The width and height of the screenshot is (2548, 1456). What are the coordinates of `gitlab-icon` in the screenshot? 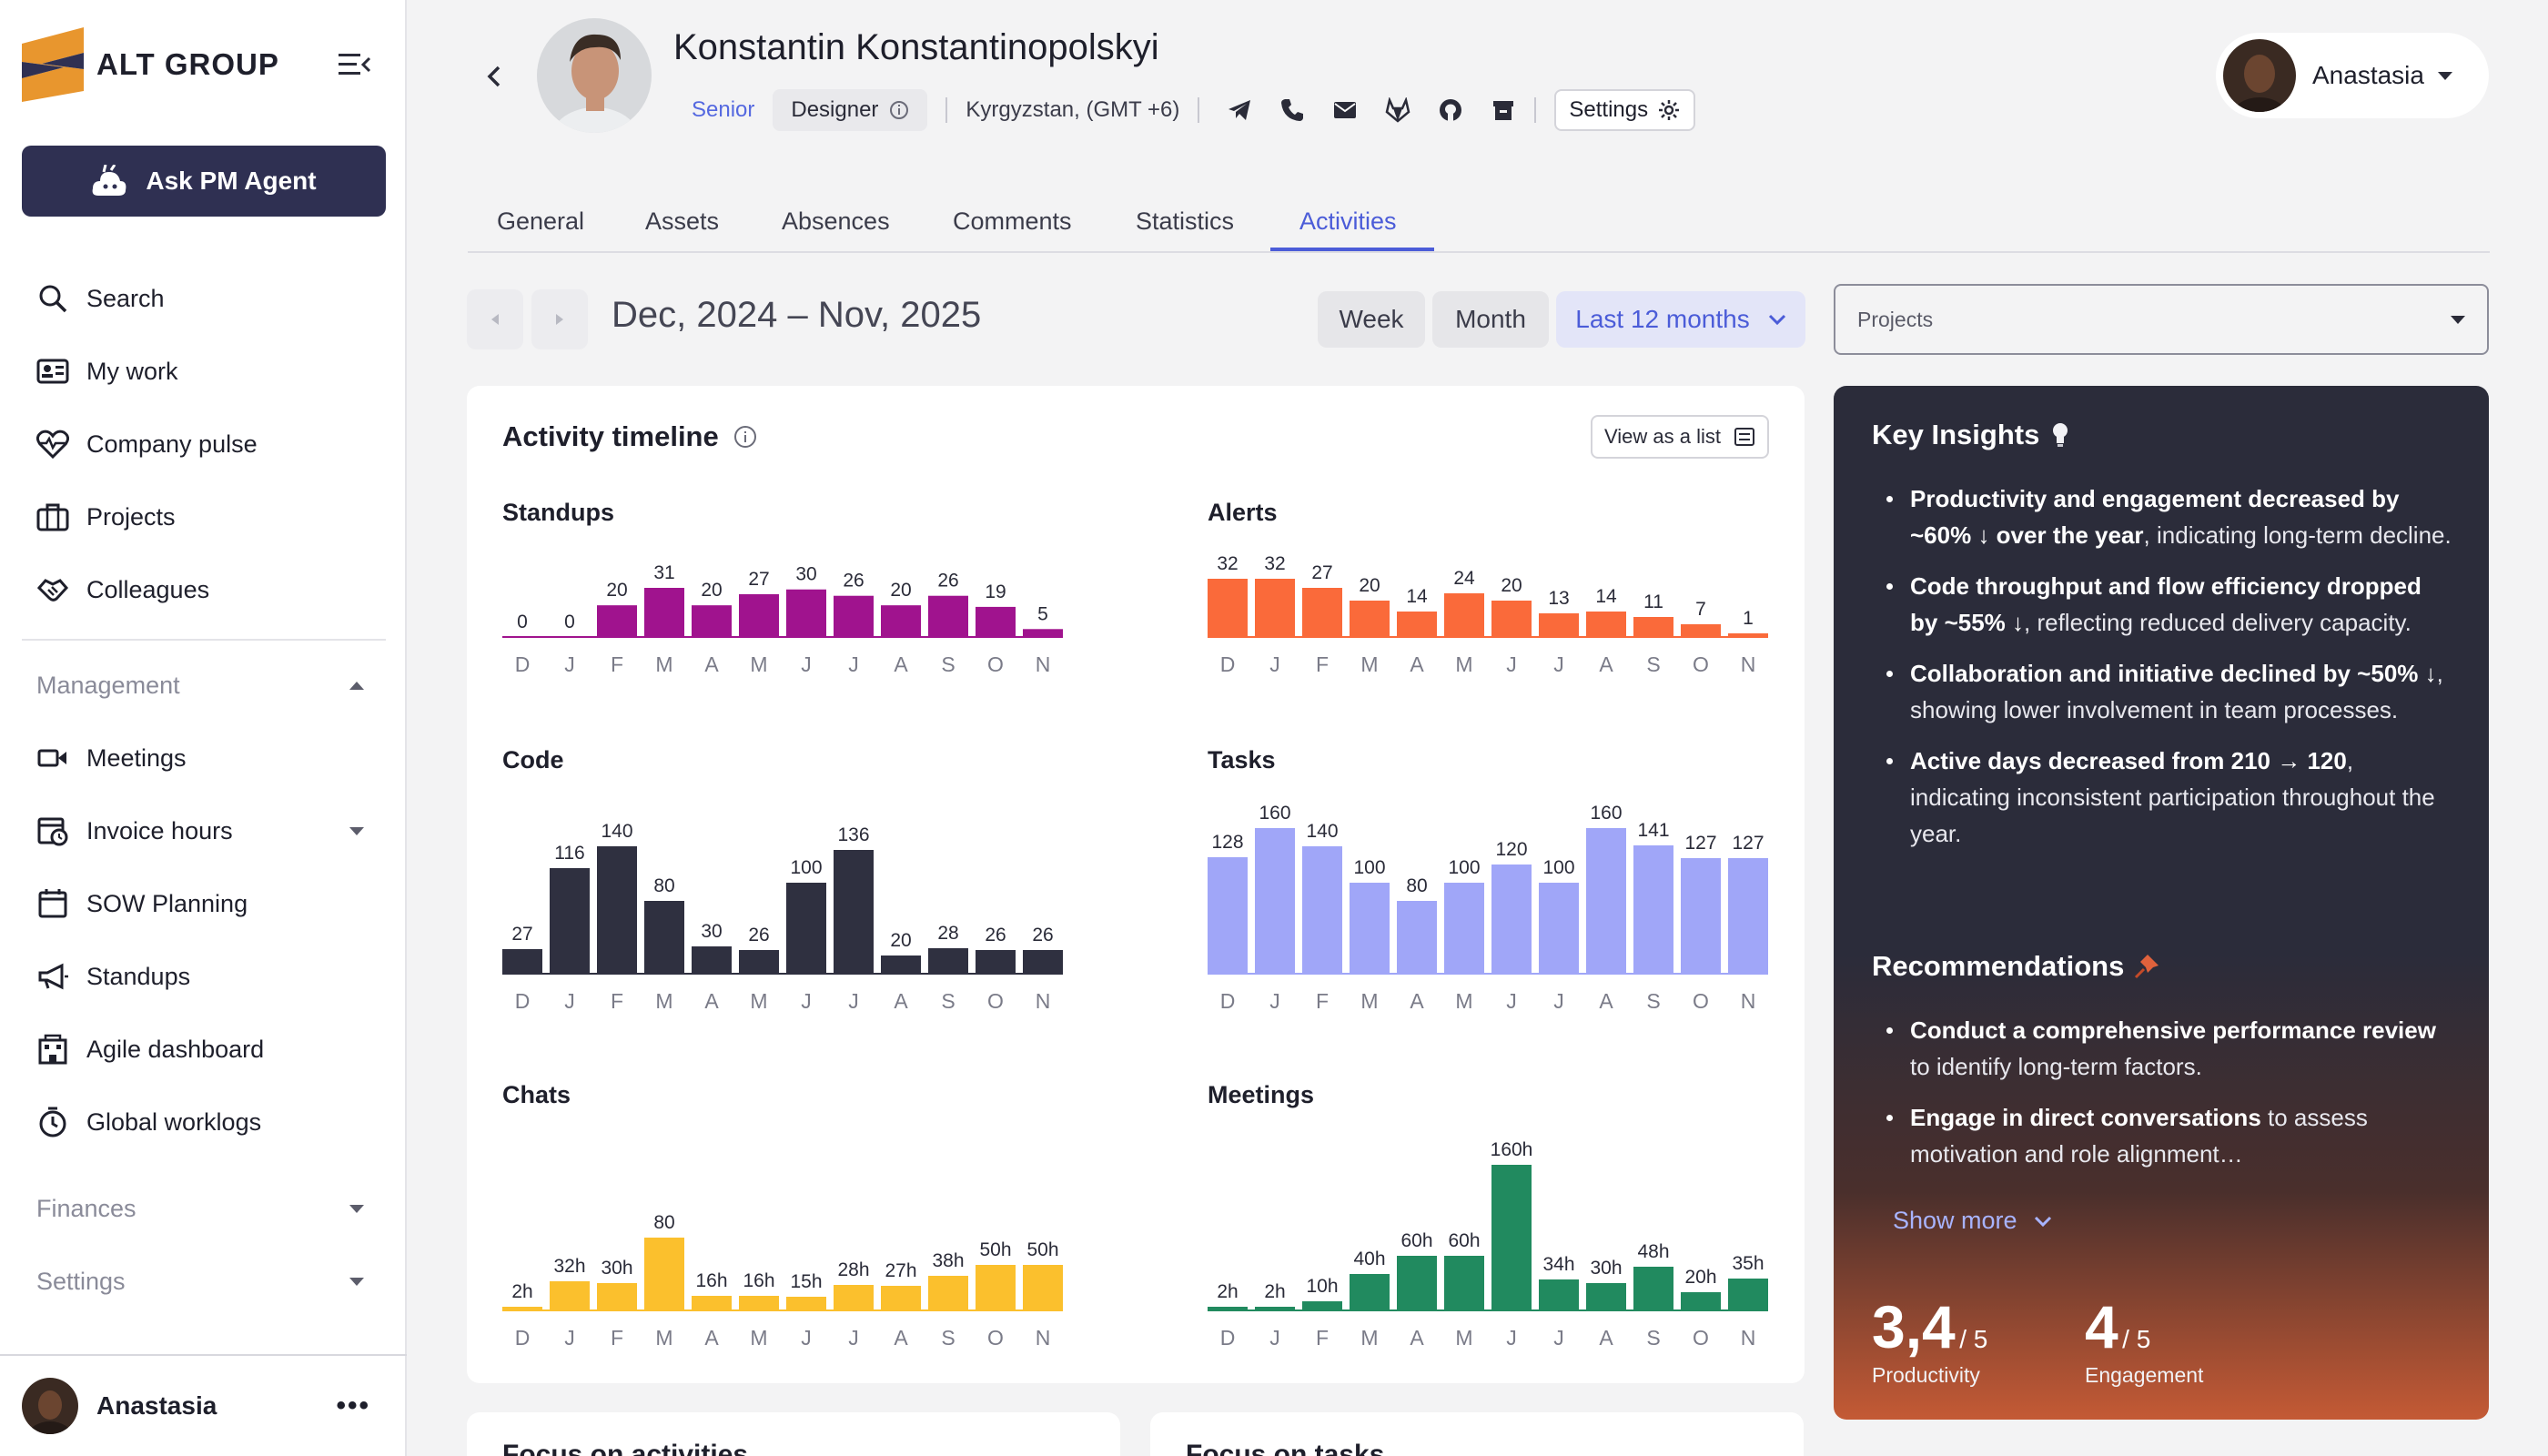 It's located at (1397, 110).